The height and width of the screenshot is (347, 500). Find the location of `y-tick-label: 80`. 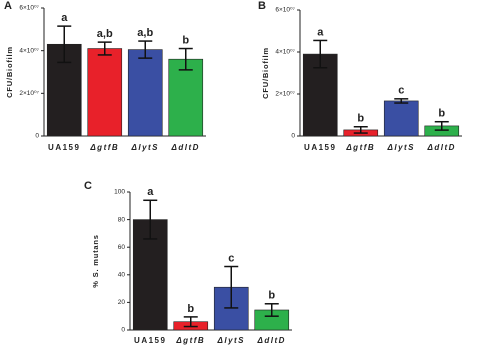

y-tick-label: 80 is located at coordinates (122, 219).